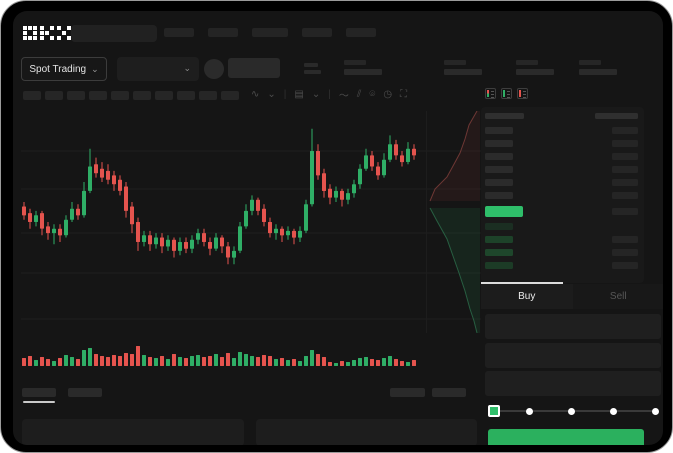 Image resolution: width=673 pixels, height=453 pixels. I want to click on market-type-label: Spot Trading, so click(58, 69).